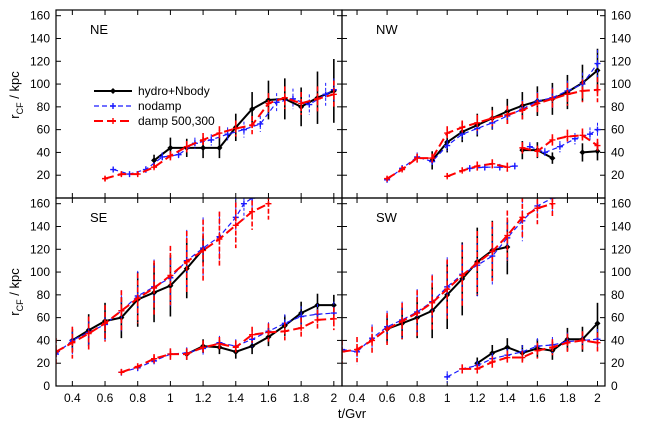 This screenshot has width=651, height=427. I want to click on panel-label: NE, so click(99, 29).